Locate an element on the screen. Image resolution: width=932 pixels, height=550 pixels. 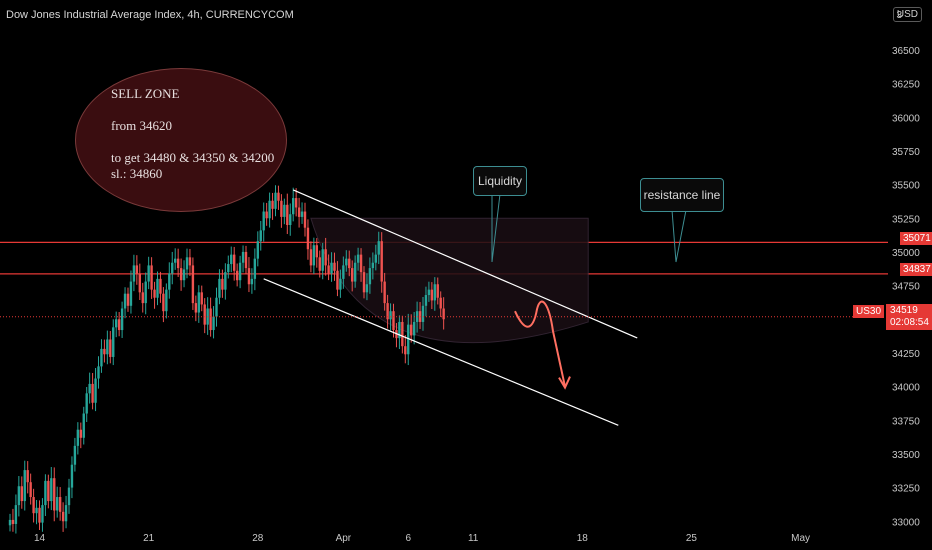
liquidity-label: Liquidity is located at coordinates (500, 181).